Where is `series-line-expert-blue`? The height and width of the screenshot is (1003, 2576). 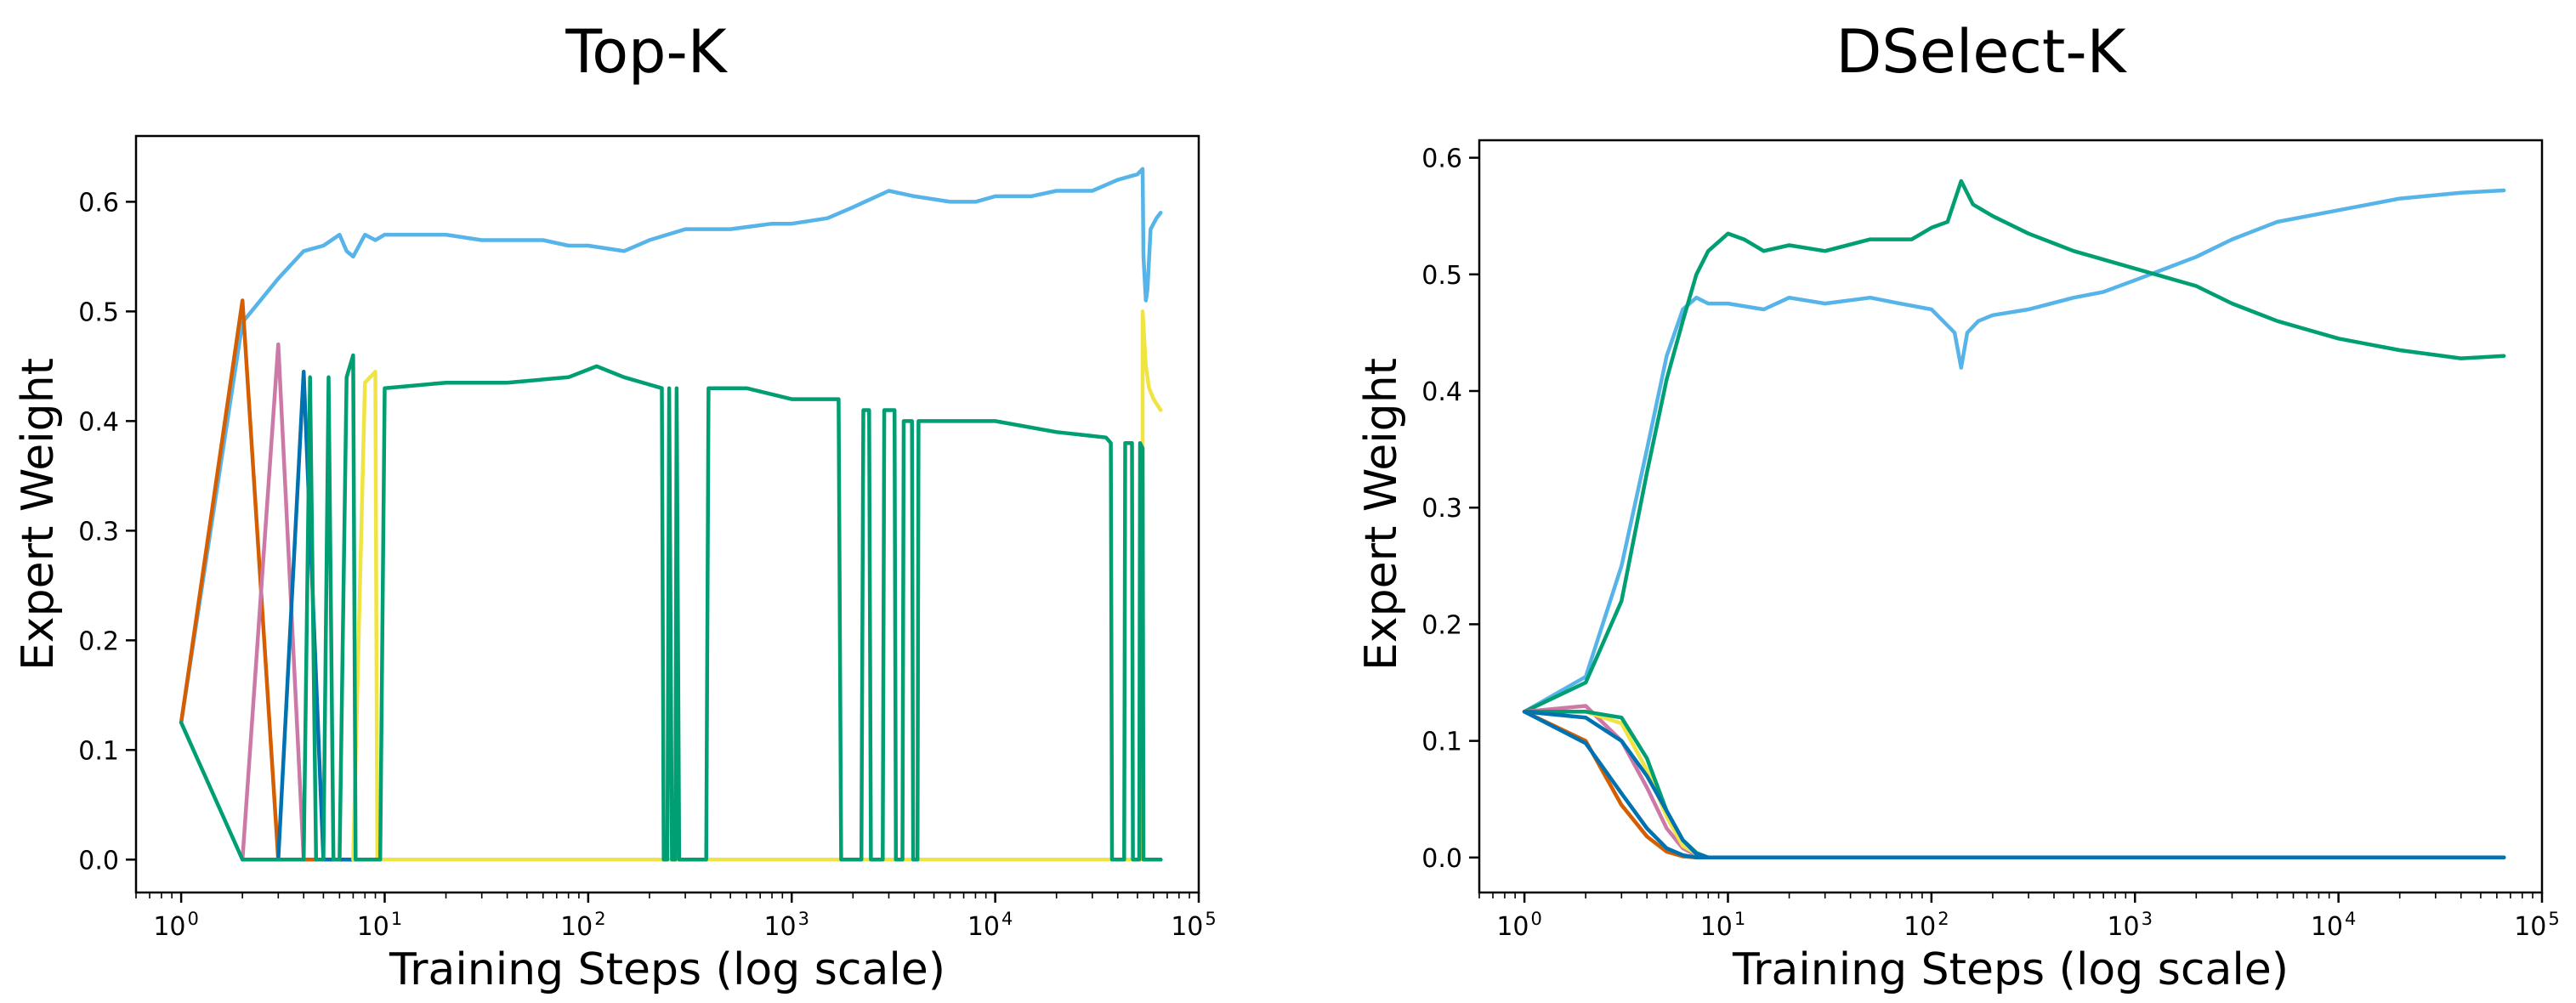
series-line-expert-blue is located at coordinates (2014, 785).